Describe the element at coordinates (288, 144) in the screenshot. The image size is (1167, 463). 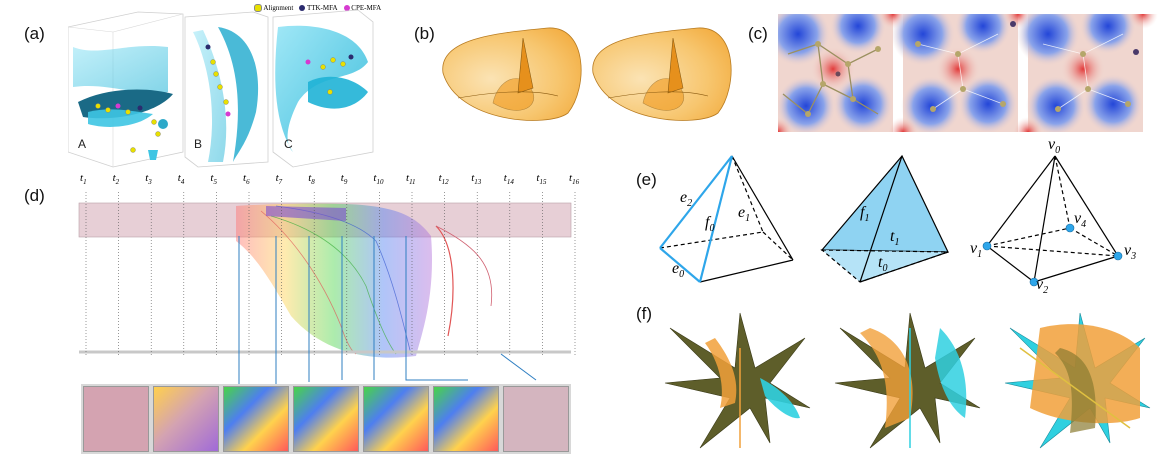
I see `subfig-label-c: C` at that location.